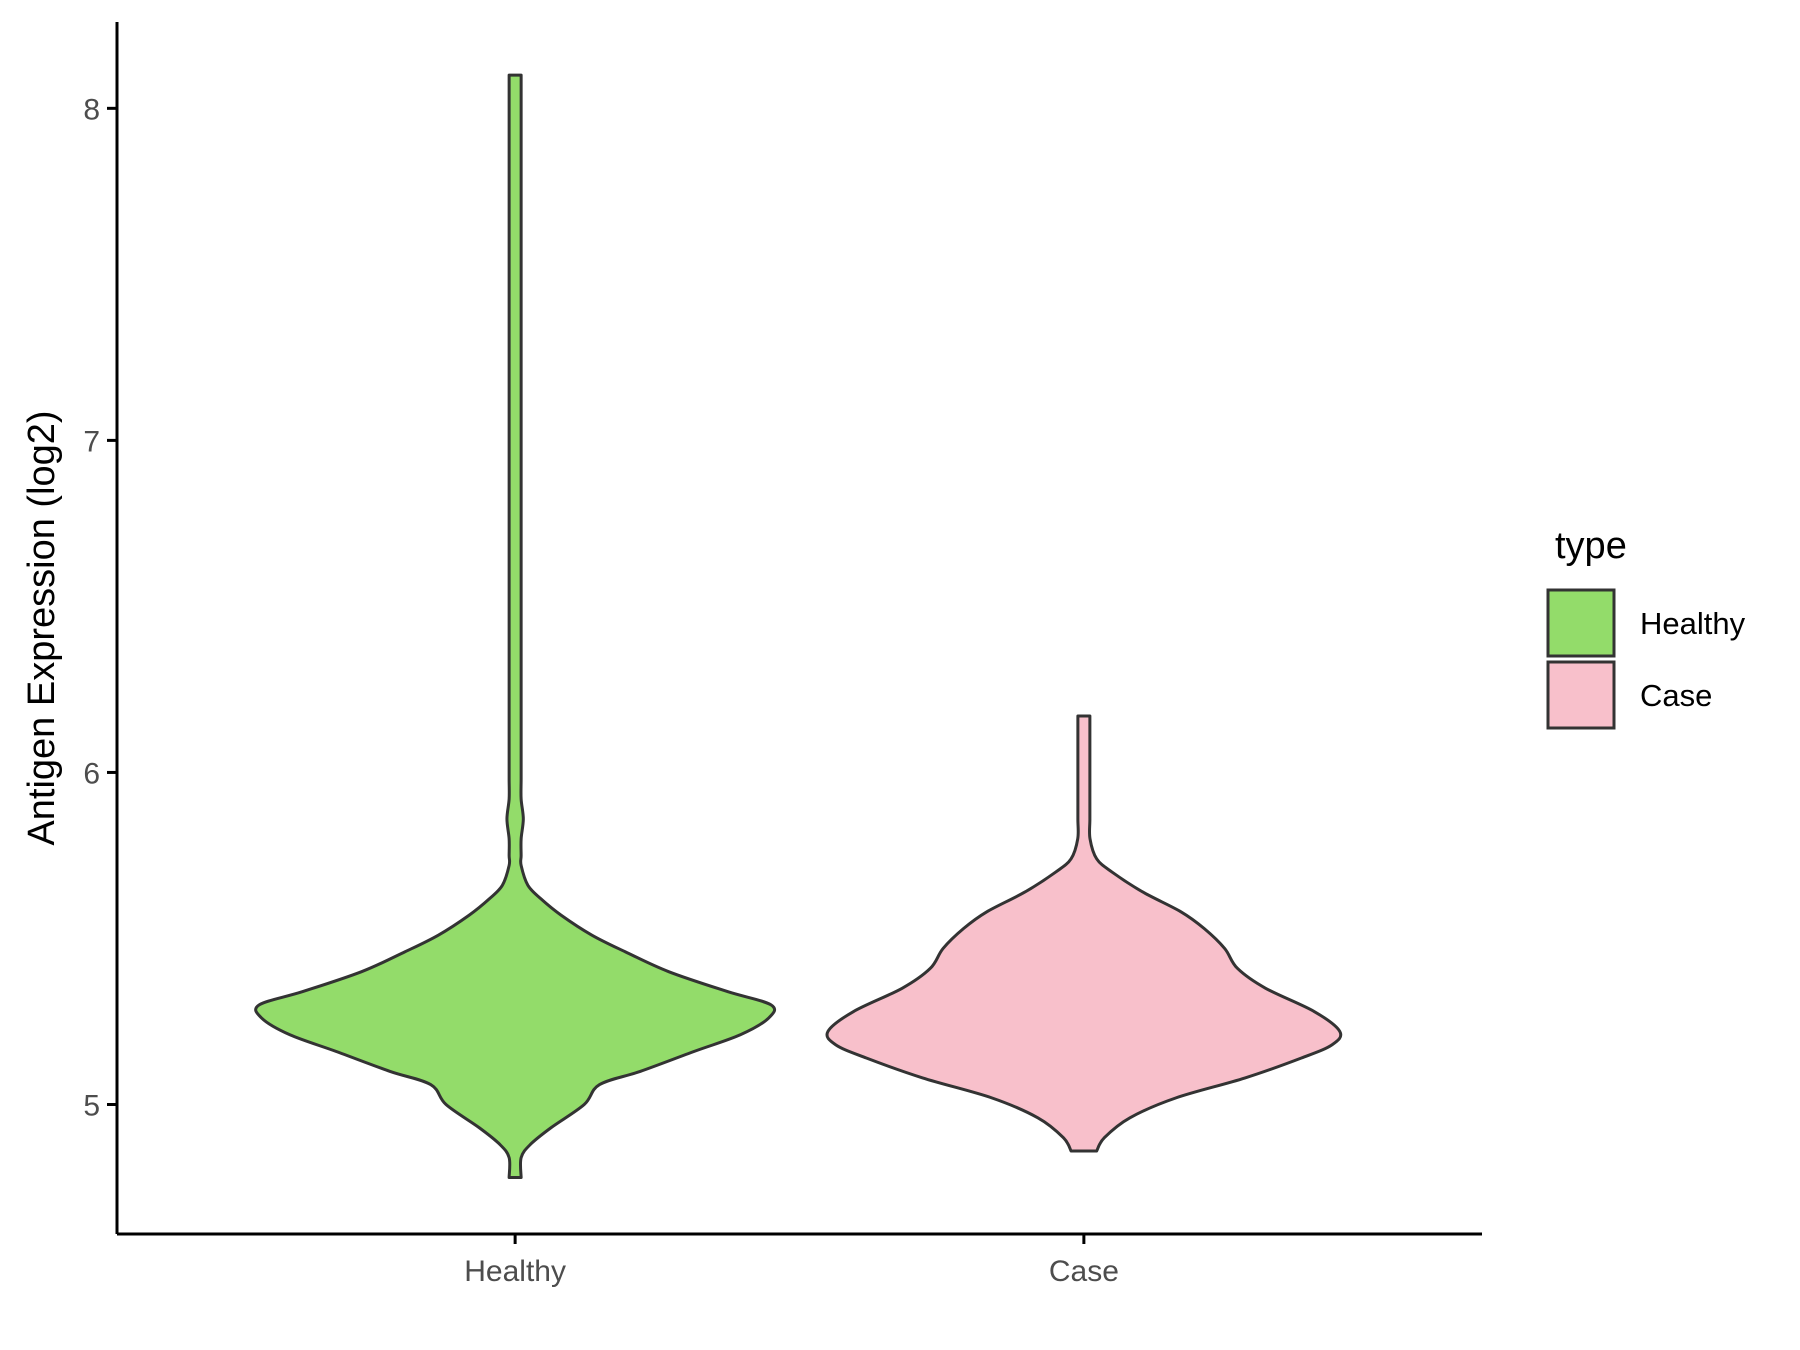 This screenshot has width=1800, height=1350. I want to click on y-tick-label: 7, so click(91, 441).